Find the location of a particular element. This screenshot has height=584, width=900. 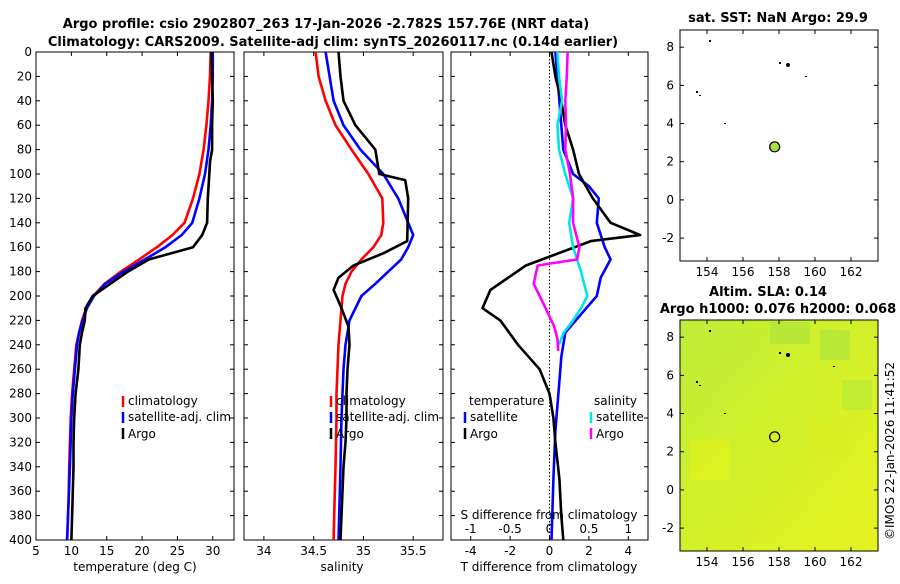

temp-series is located at coordinates (140, 296).